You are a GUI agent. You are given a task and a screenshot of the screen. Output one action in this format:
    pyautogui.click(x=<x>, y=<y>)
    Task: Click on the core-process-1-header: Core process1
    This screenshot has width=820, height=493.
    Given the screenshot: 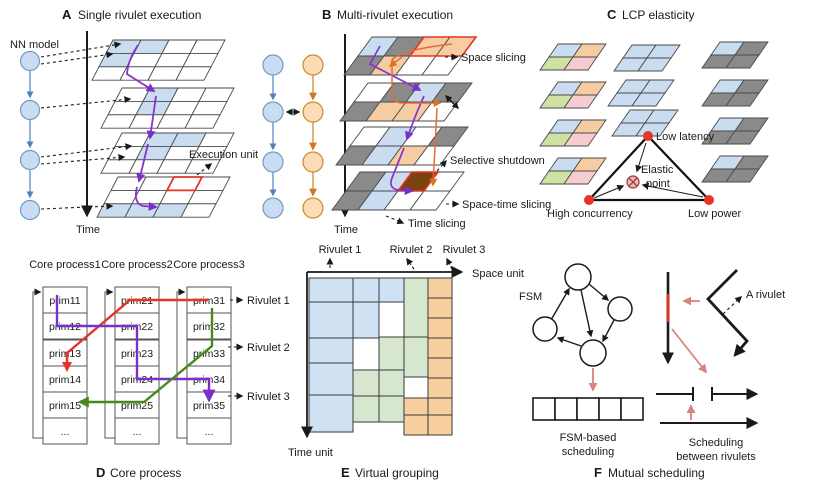 What is the action you would take?
    pyautogui.click(x=65, y=265)
    